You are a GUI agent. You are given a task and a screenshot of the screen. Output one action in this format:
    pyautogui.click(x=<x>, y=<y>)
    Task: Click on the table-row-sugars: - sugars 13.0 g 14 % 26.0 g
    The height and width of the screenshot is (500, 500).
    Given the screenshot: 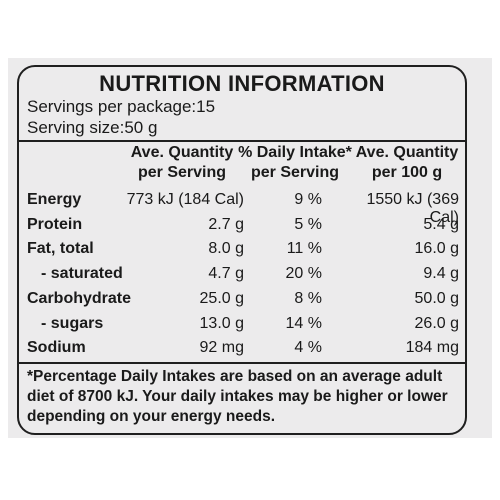 What is the action you would take?
    pyautogui.click(x=242, y=327)
    